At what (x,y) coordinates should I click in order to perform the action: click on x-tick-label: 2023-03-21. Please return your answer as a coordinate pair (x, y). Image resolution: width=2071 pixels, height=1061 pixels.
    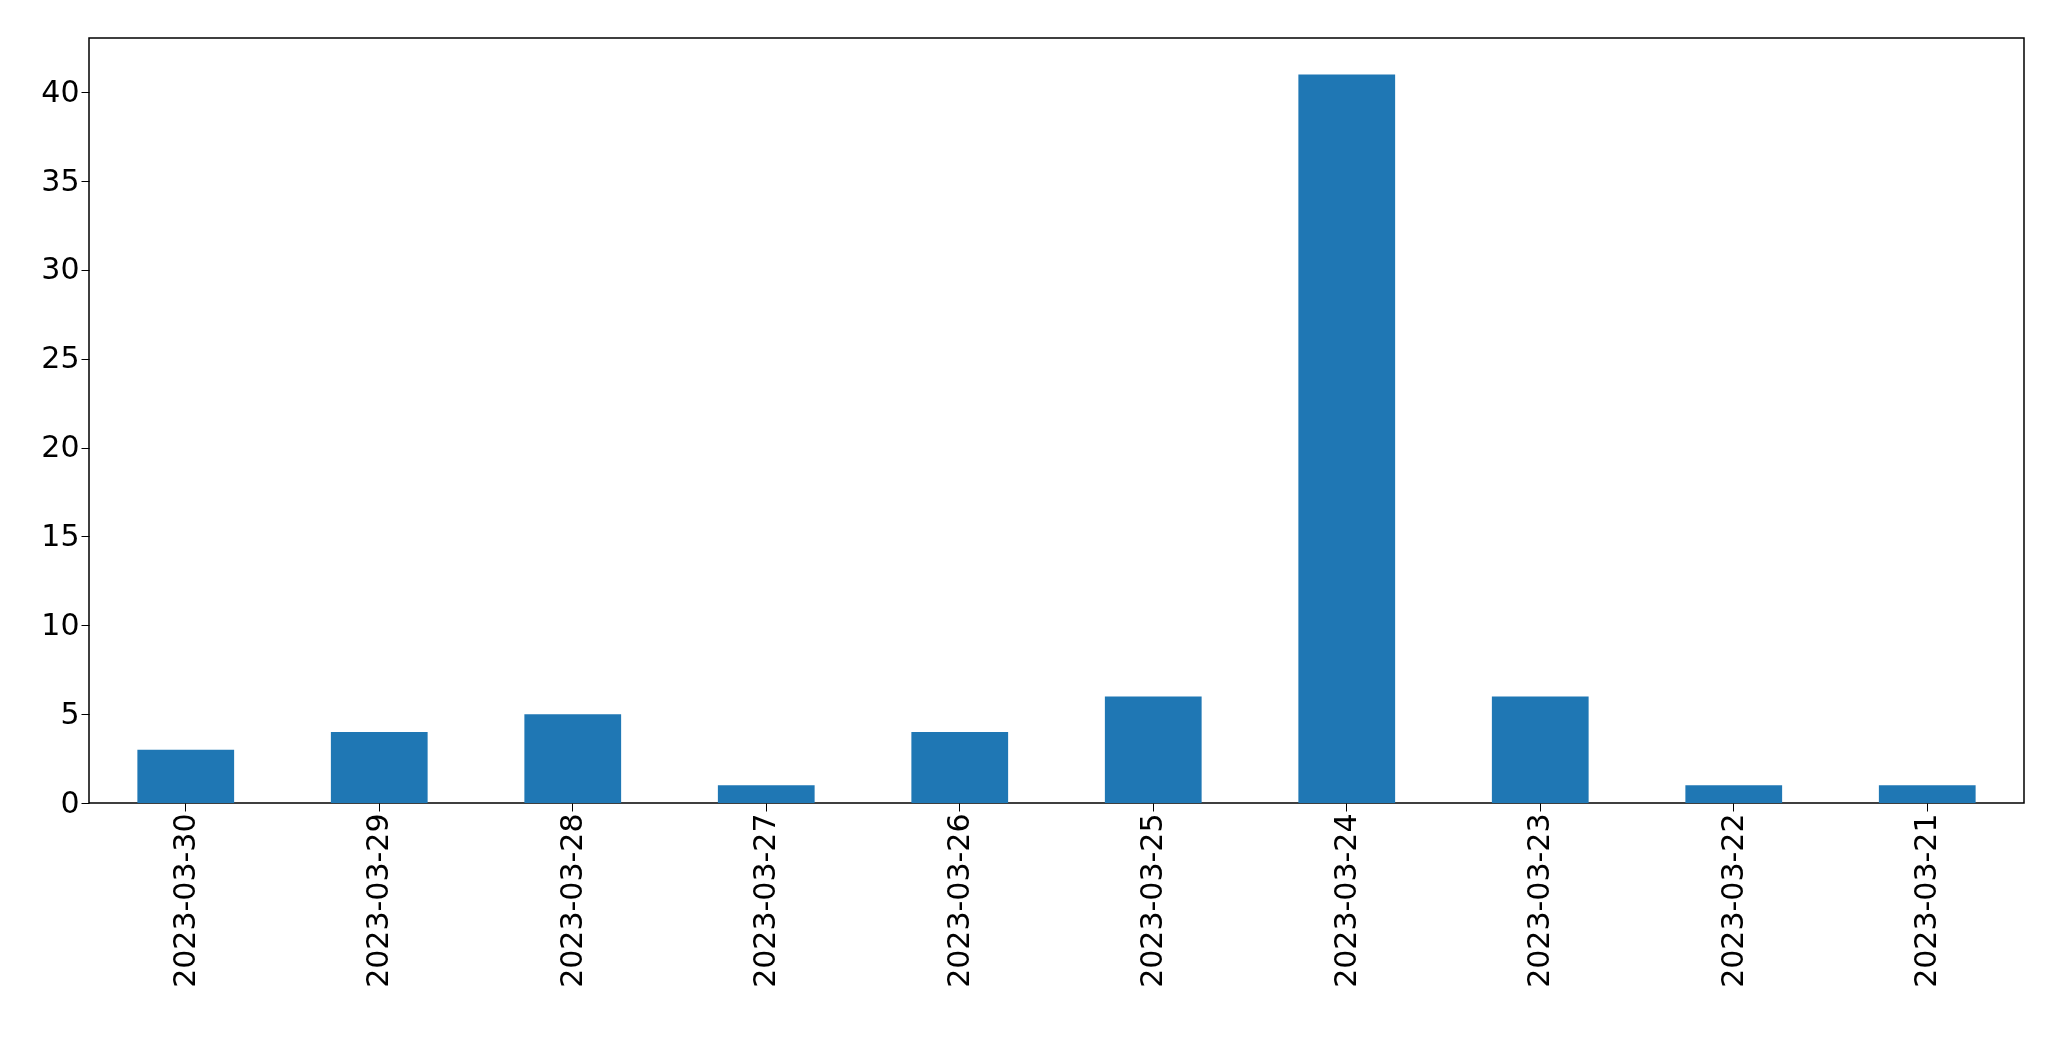
    Looking at the image, I should click on (1926, 900).